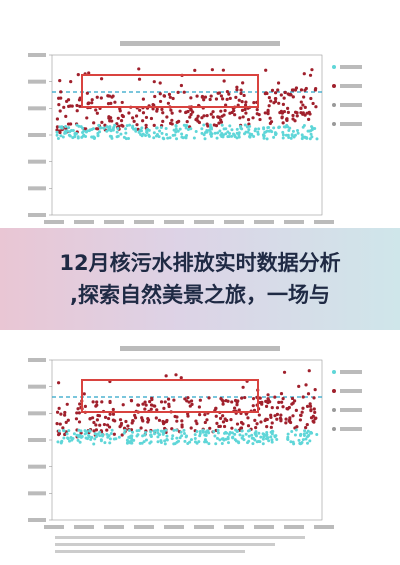  What do you see at coordinates (351, 105) in the screenshot?
I see `legend-blur` at bounding box center [351, 105].